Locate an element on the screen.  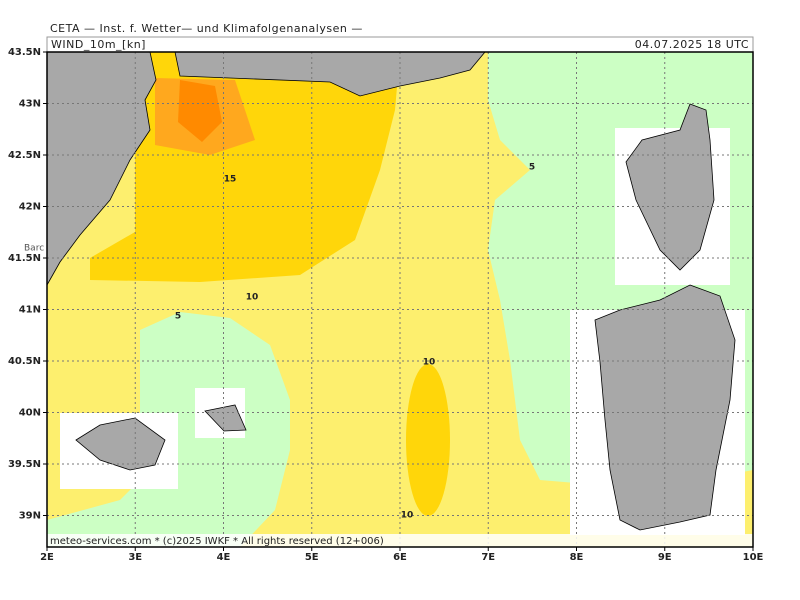
lat-label: 43N is located at coordinates (30, 104).